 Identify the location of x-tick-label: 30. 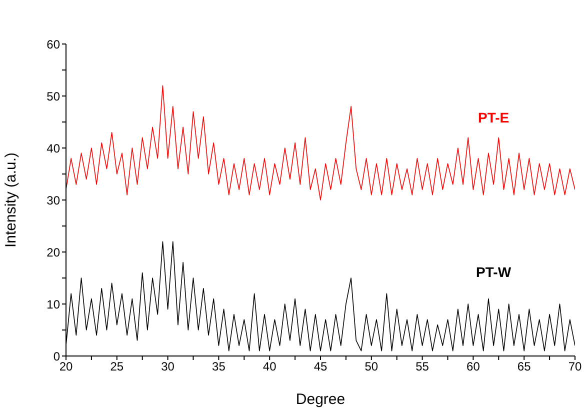
(168, 367).